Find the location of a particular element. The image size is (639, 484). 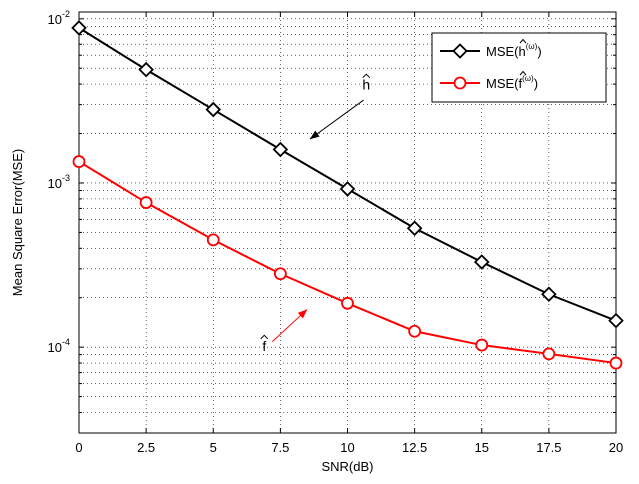

x-tick-label: 7.5 is located at coordinates (280, 447).